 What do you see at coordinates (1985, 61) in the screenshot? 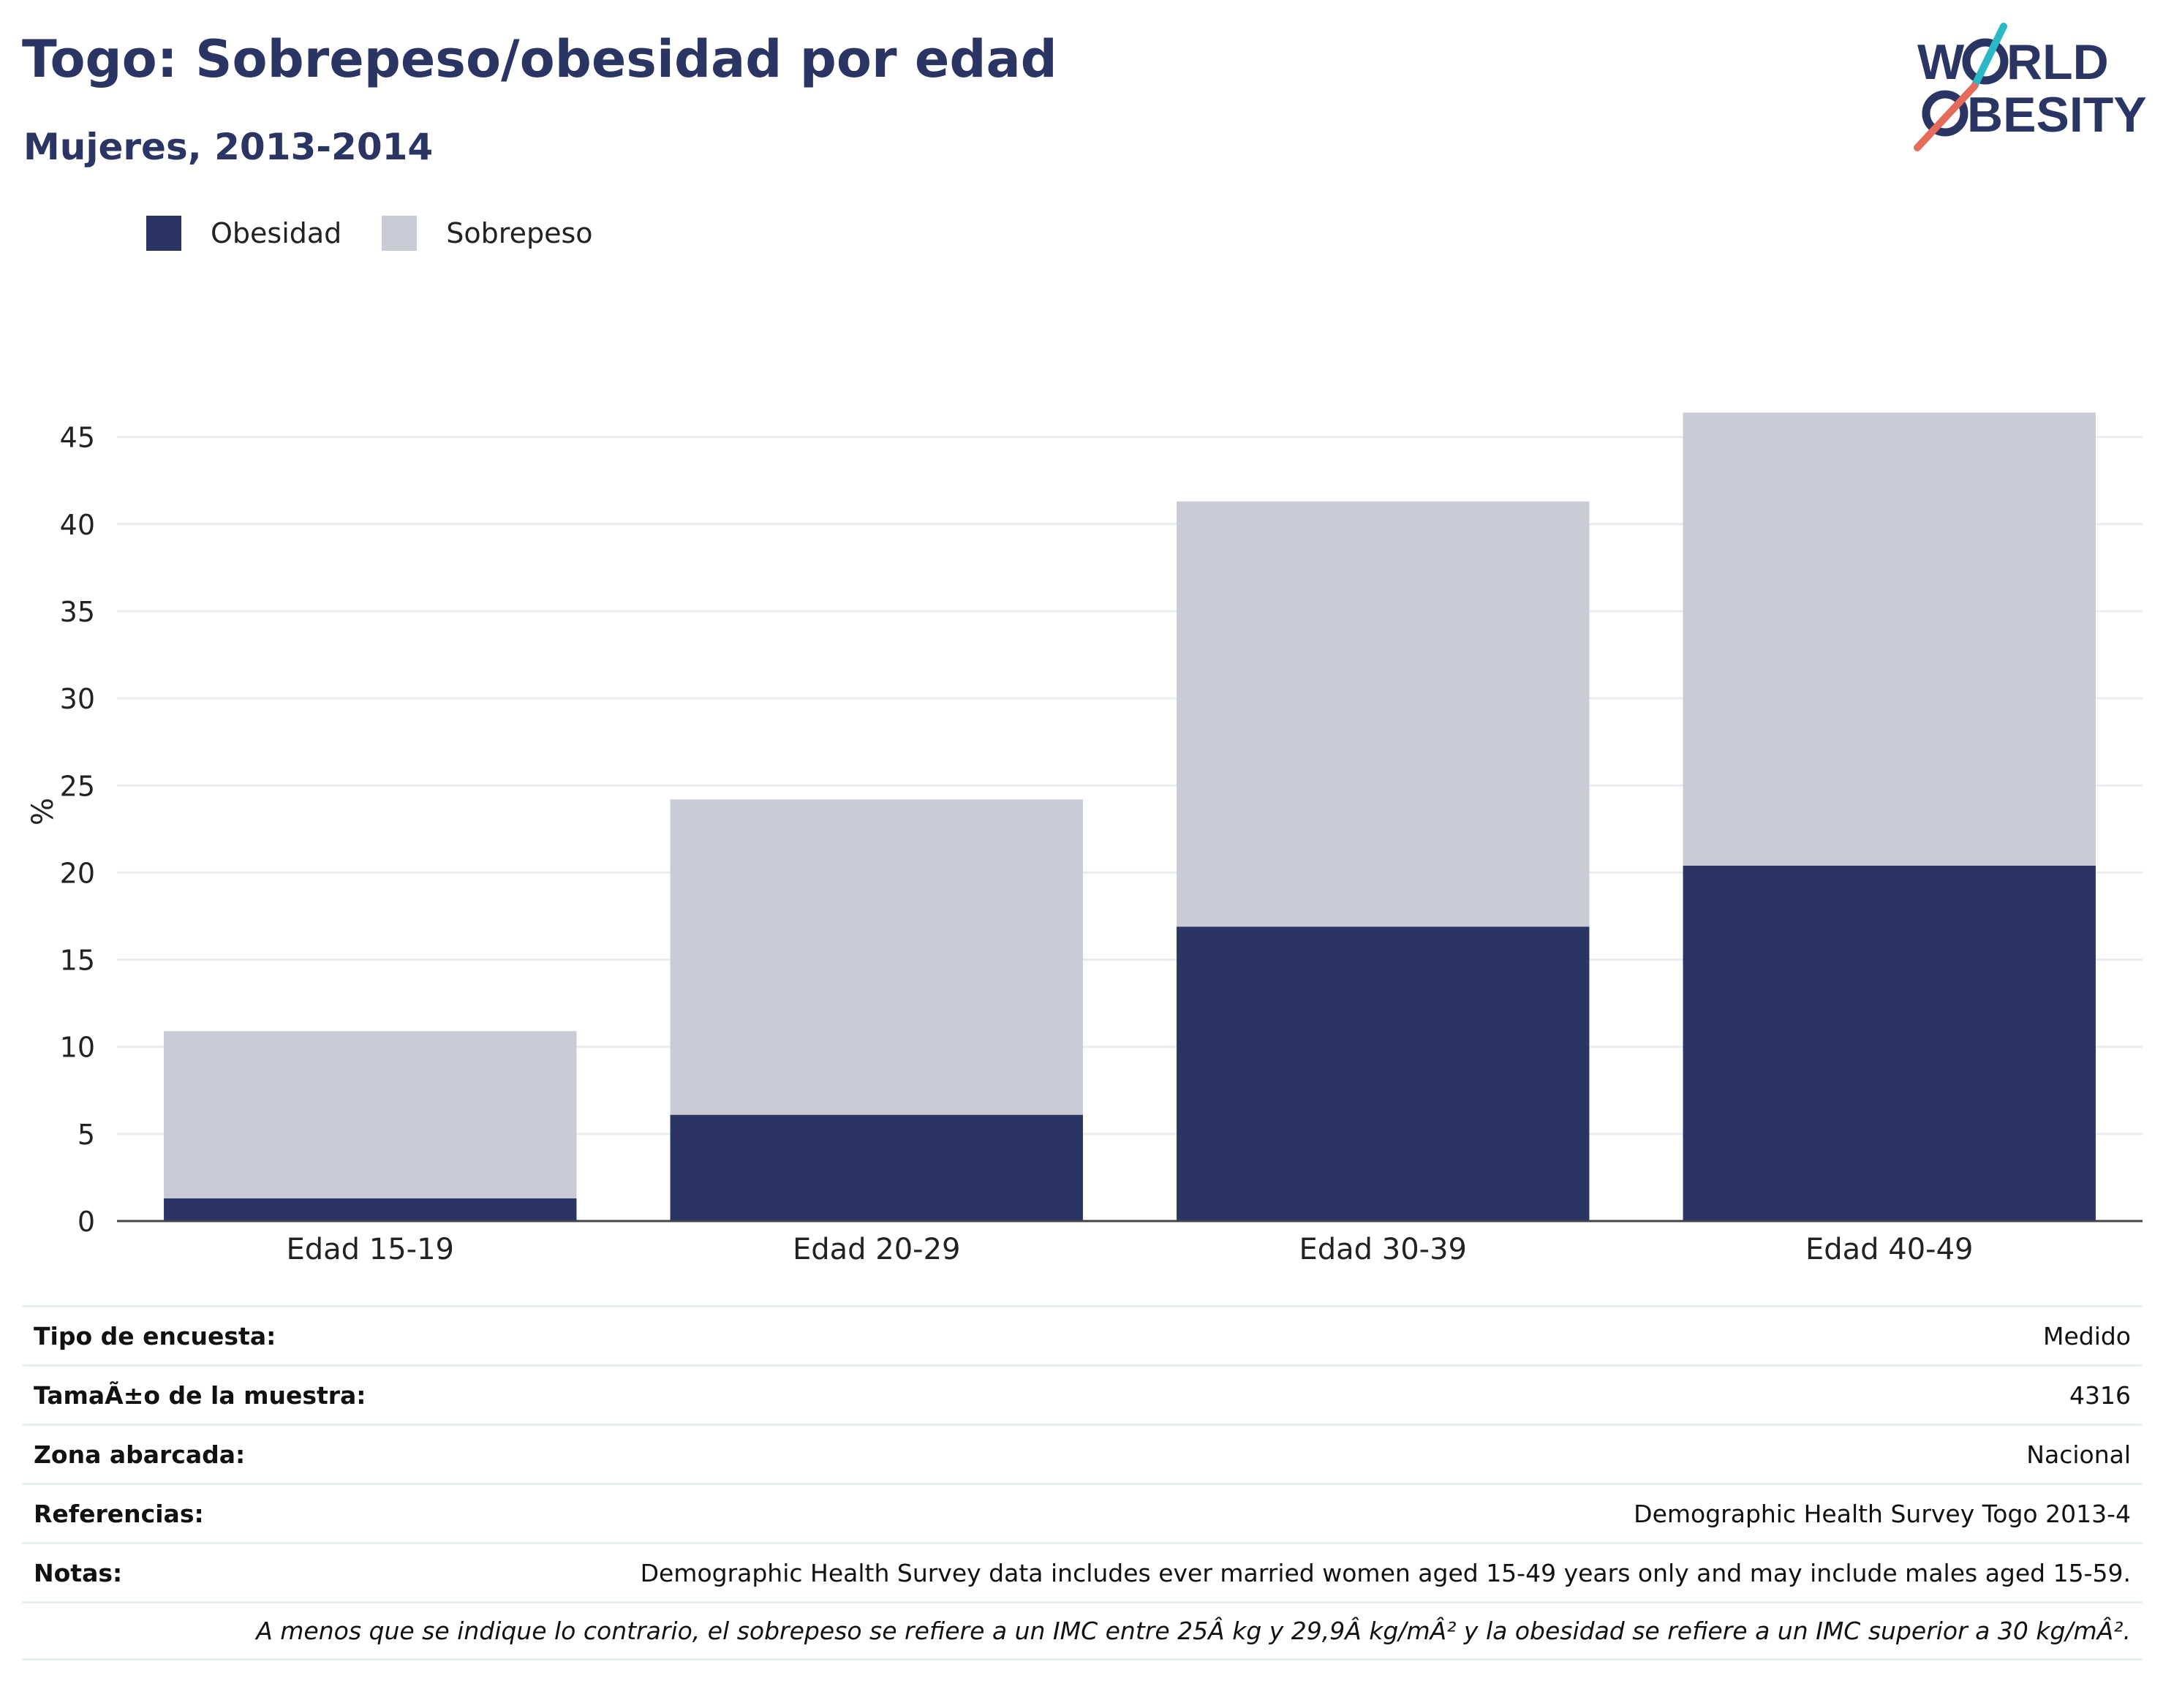
I see `logo-letter-o-top` at bounding box center [1985, 61].